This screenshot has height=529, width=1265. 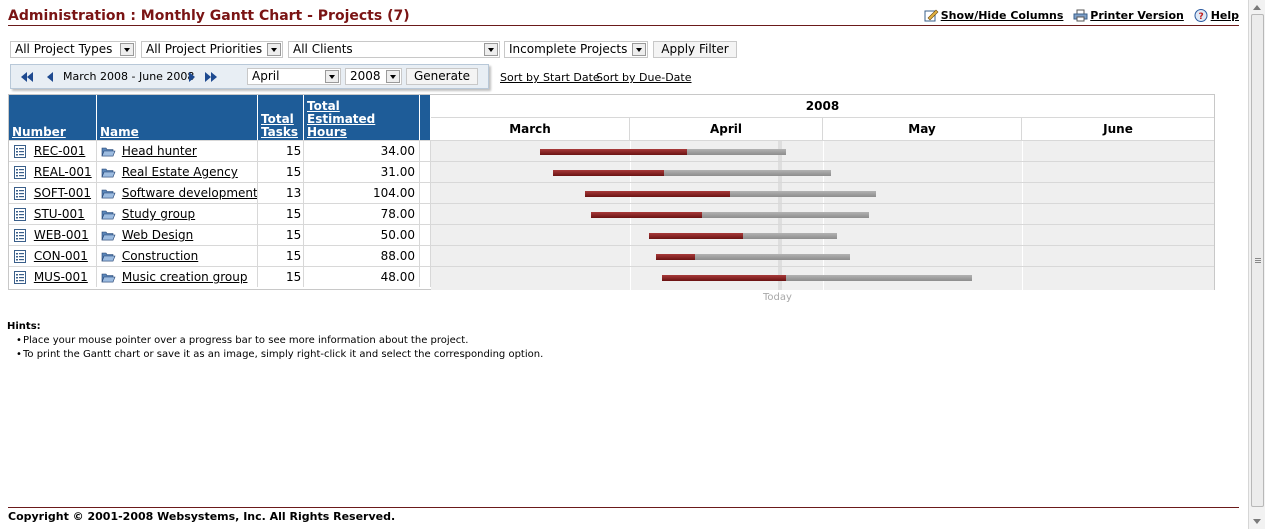 What do you see at coordinates (442, 76) in the screenshot?
I see `generate-button: Generate` at bounding box center [442, 76].